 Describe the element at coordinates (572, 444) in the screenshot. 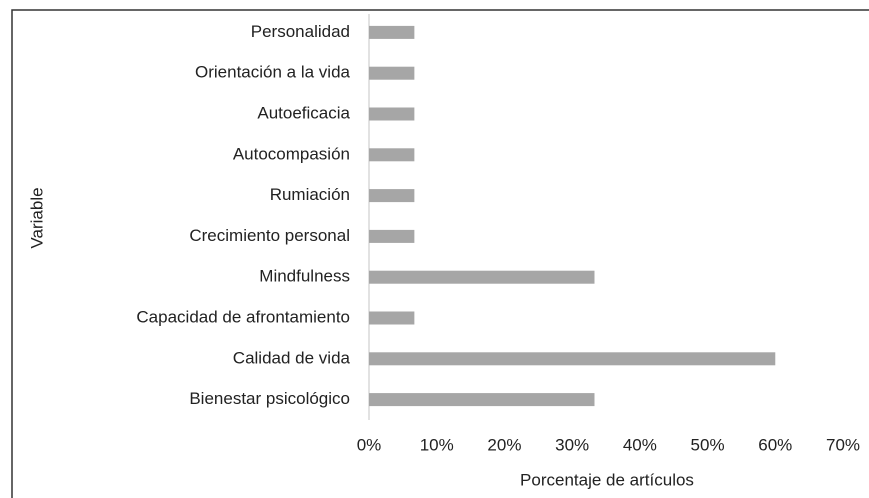

I see `x-tick-label: 30%` at that location.